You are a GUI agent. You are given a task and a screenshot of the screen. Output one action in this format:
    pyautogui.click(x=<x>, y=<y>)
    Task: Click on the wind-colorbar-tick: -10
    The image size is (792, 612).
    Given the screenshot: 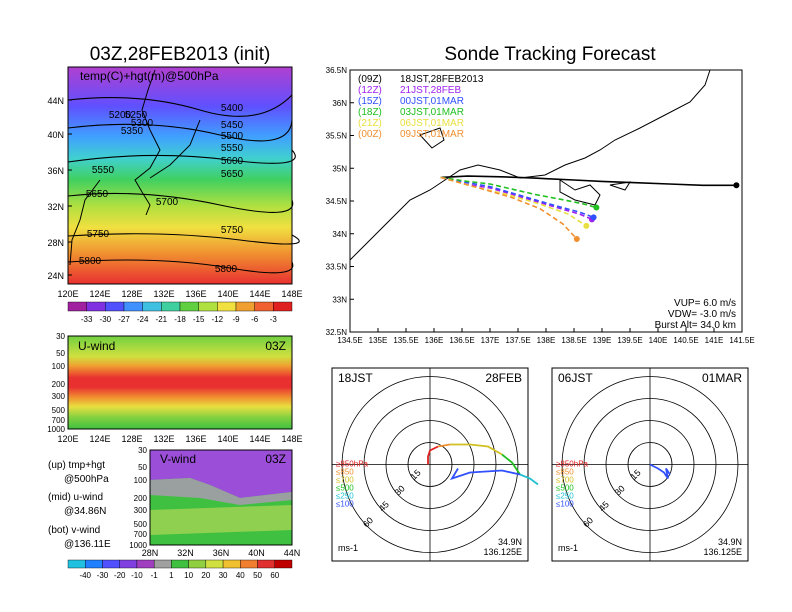 What is the action you would take?
    pyautogui.click(x=137, y=575)
    